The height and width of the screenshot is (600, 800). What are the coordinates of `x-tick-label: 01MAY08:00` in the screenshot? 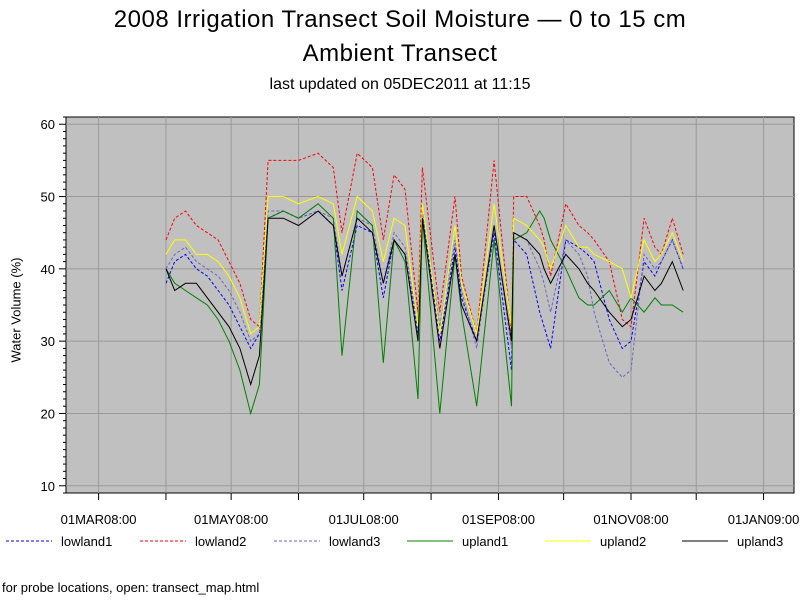 It's located at (231, 519).